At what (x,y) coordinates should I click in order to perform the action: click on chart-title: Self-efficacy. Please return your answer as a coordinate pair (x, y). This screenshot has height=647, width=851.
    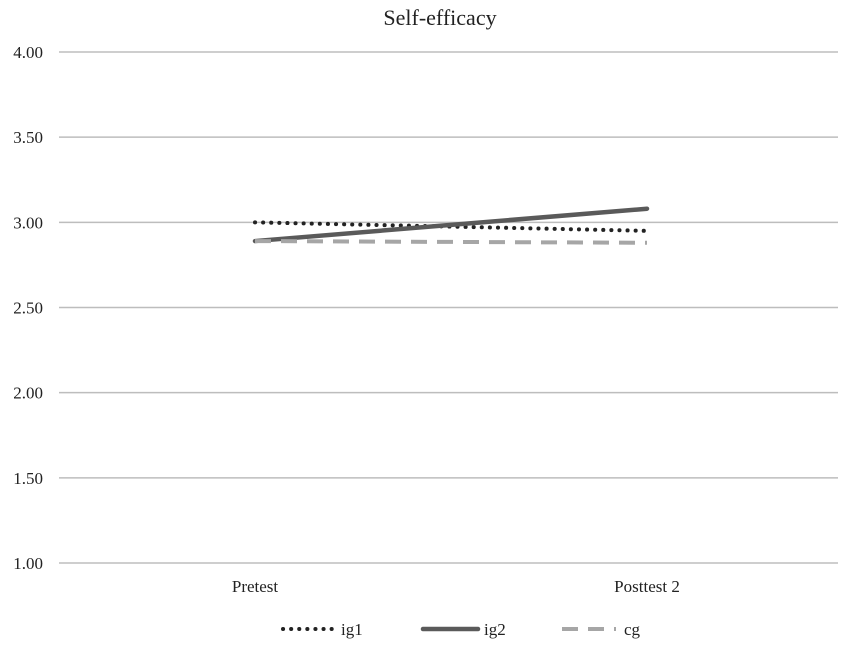
    Looking at the image, I should click on (439, 17).